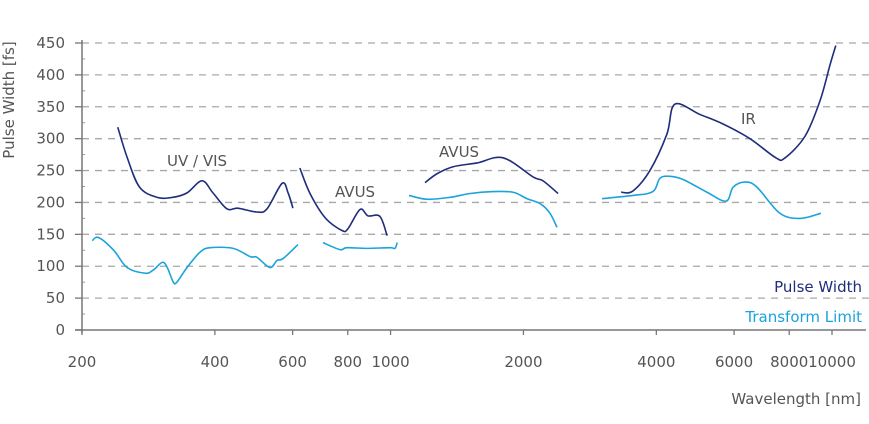  I want to click on pulse-width-line-uv-vis, so click(205, 170).